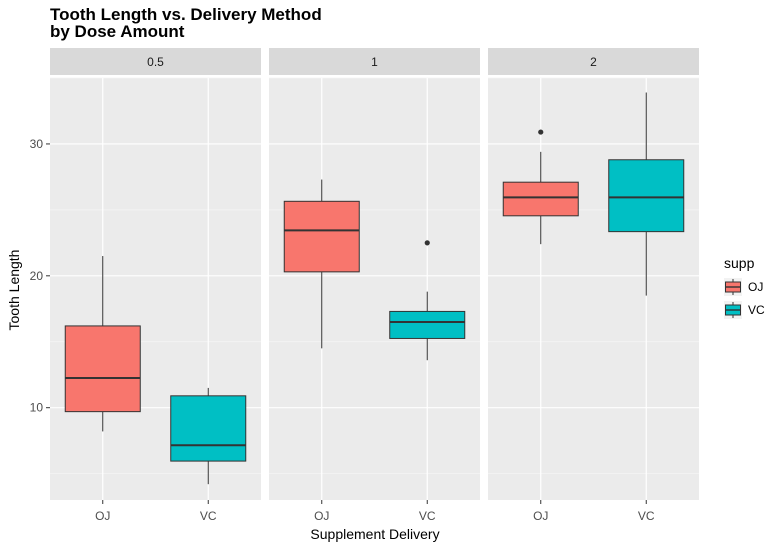  What do you see at coordinates (37, 408) in the screenshot?
I see `y-axis-tick-label: 10` at bounding box center [37, 408].